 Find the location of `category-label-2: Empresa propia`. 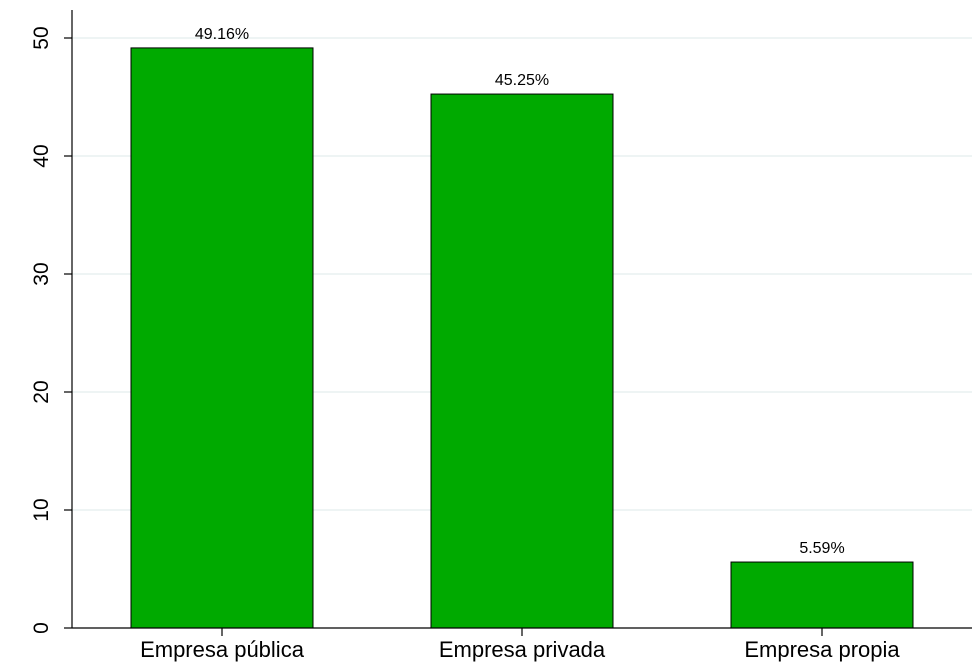

category-label-2: Empresa propia is located at coordinates (822, 649).